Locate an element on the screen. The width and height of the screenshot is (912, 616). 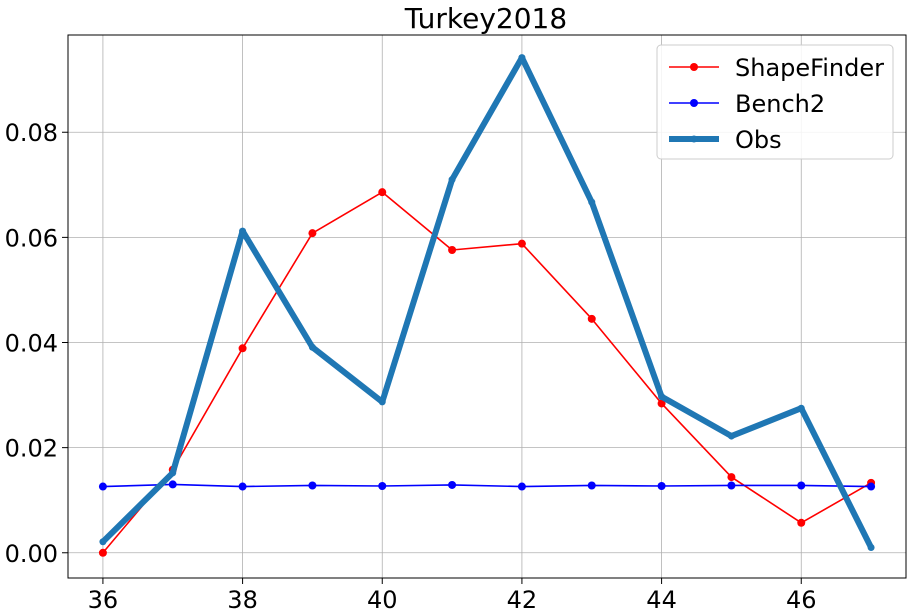
legend: ShapeFinder Bench2 Obs is located at coordinates (775, 102).